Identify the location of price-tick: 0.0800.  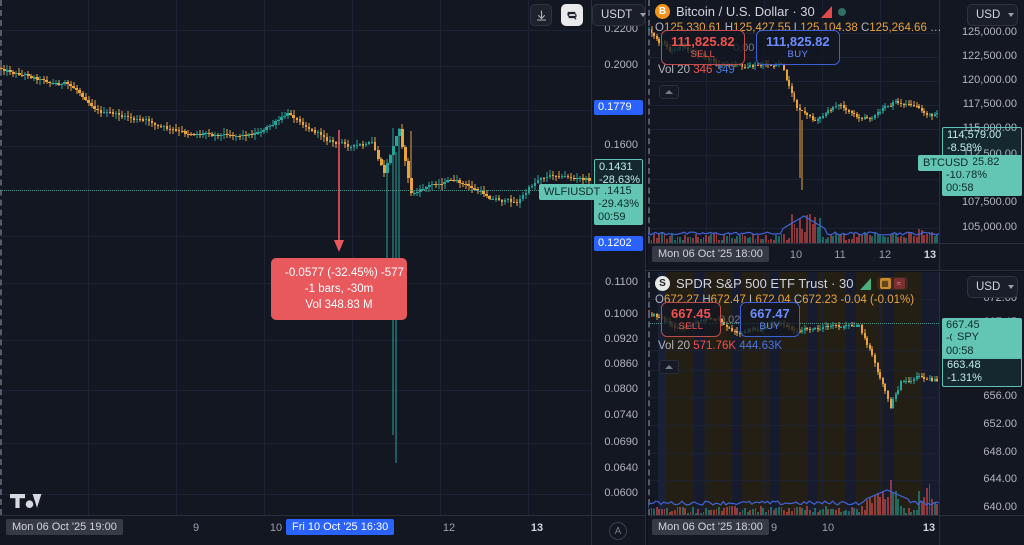
(621, 389).